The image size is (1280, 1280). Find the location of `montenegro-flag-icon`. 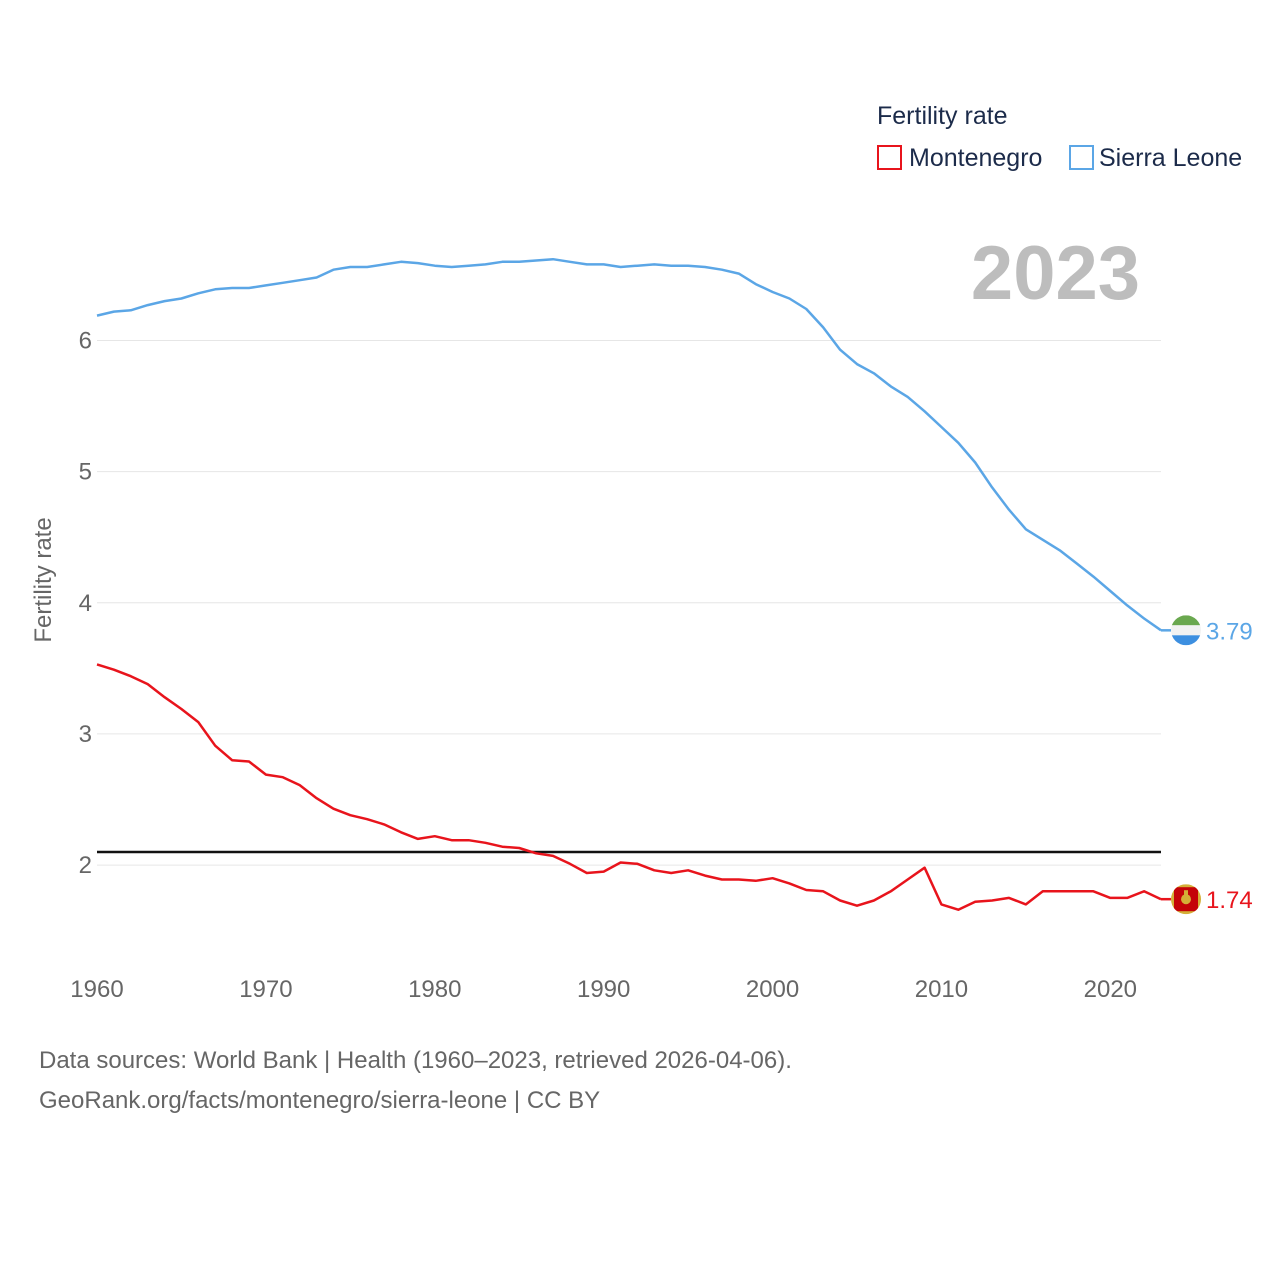

montenegro-flag-icon is located at coordinates (1186, 899).